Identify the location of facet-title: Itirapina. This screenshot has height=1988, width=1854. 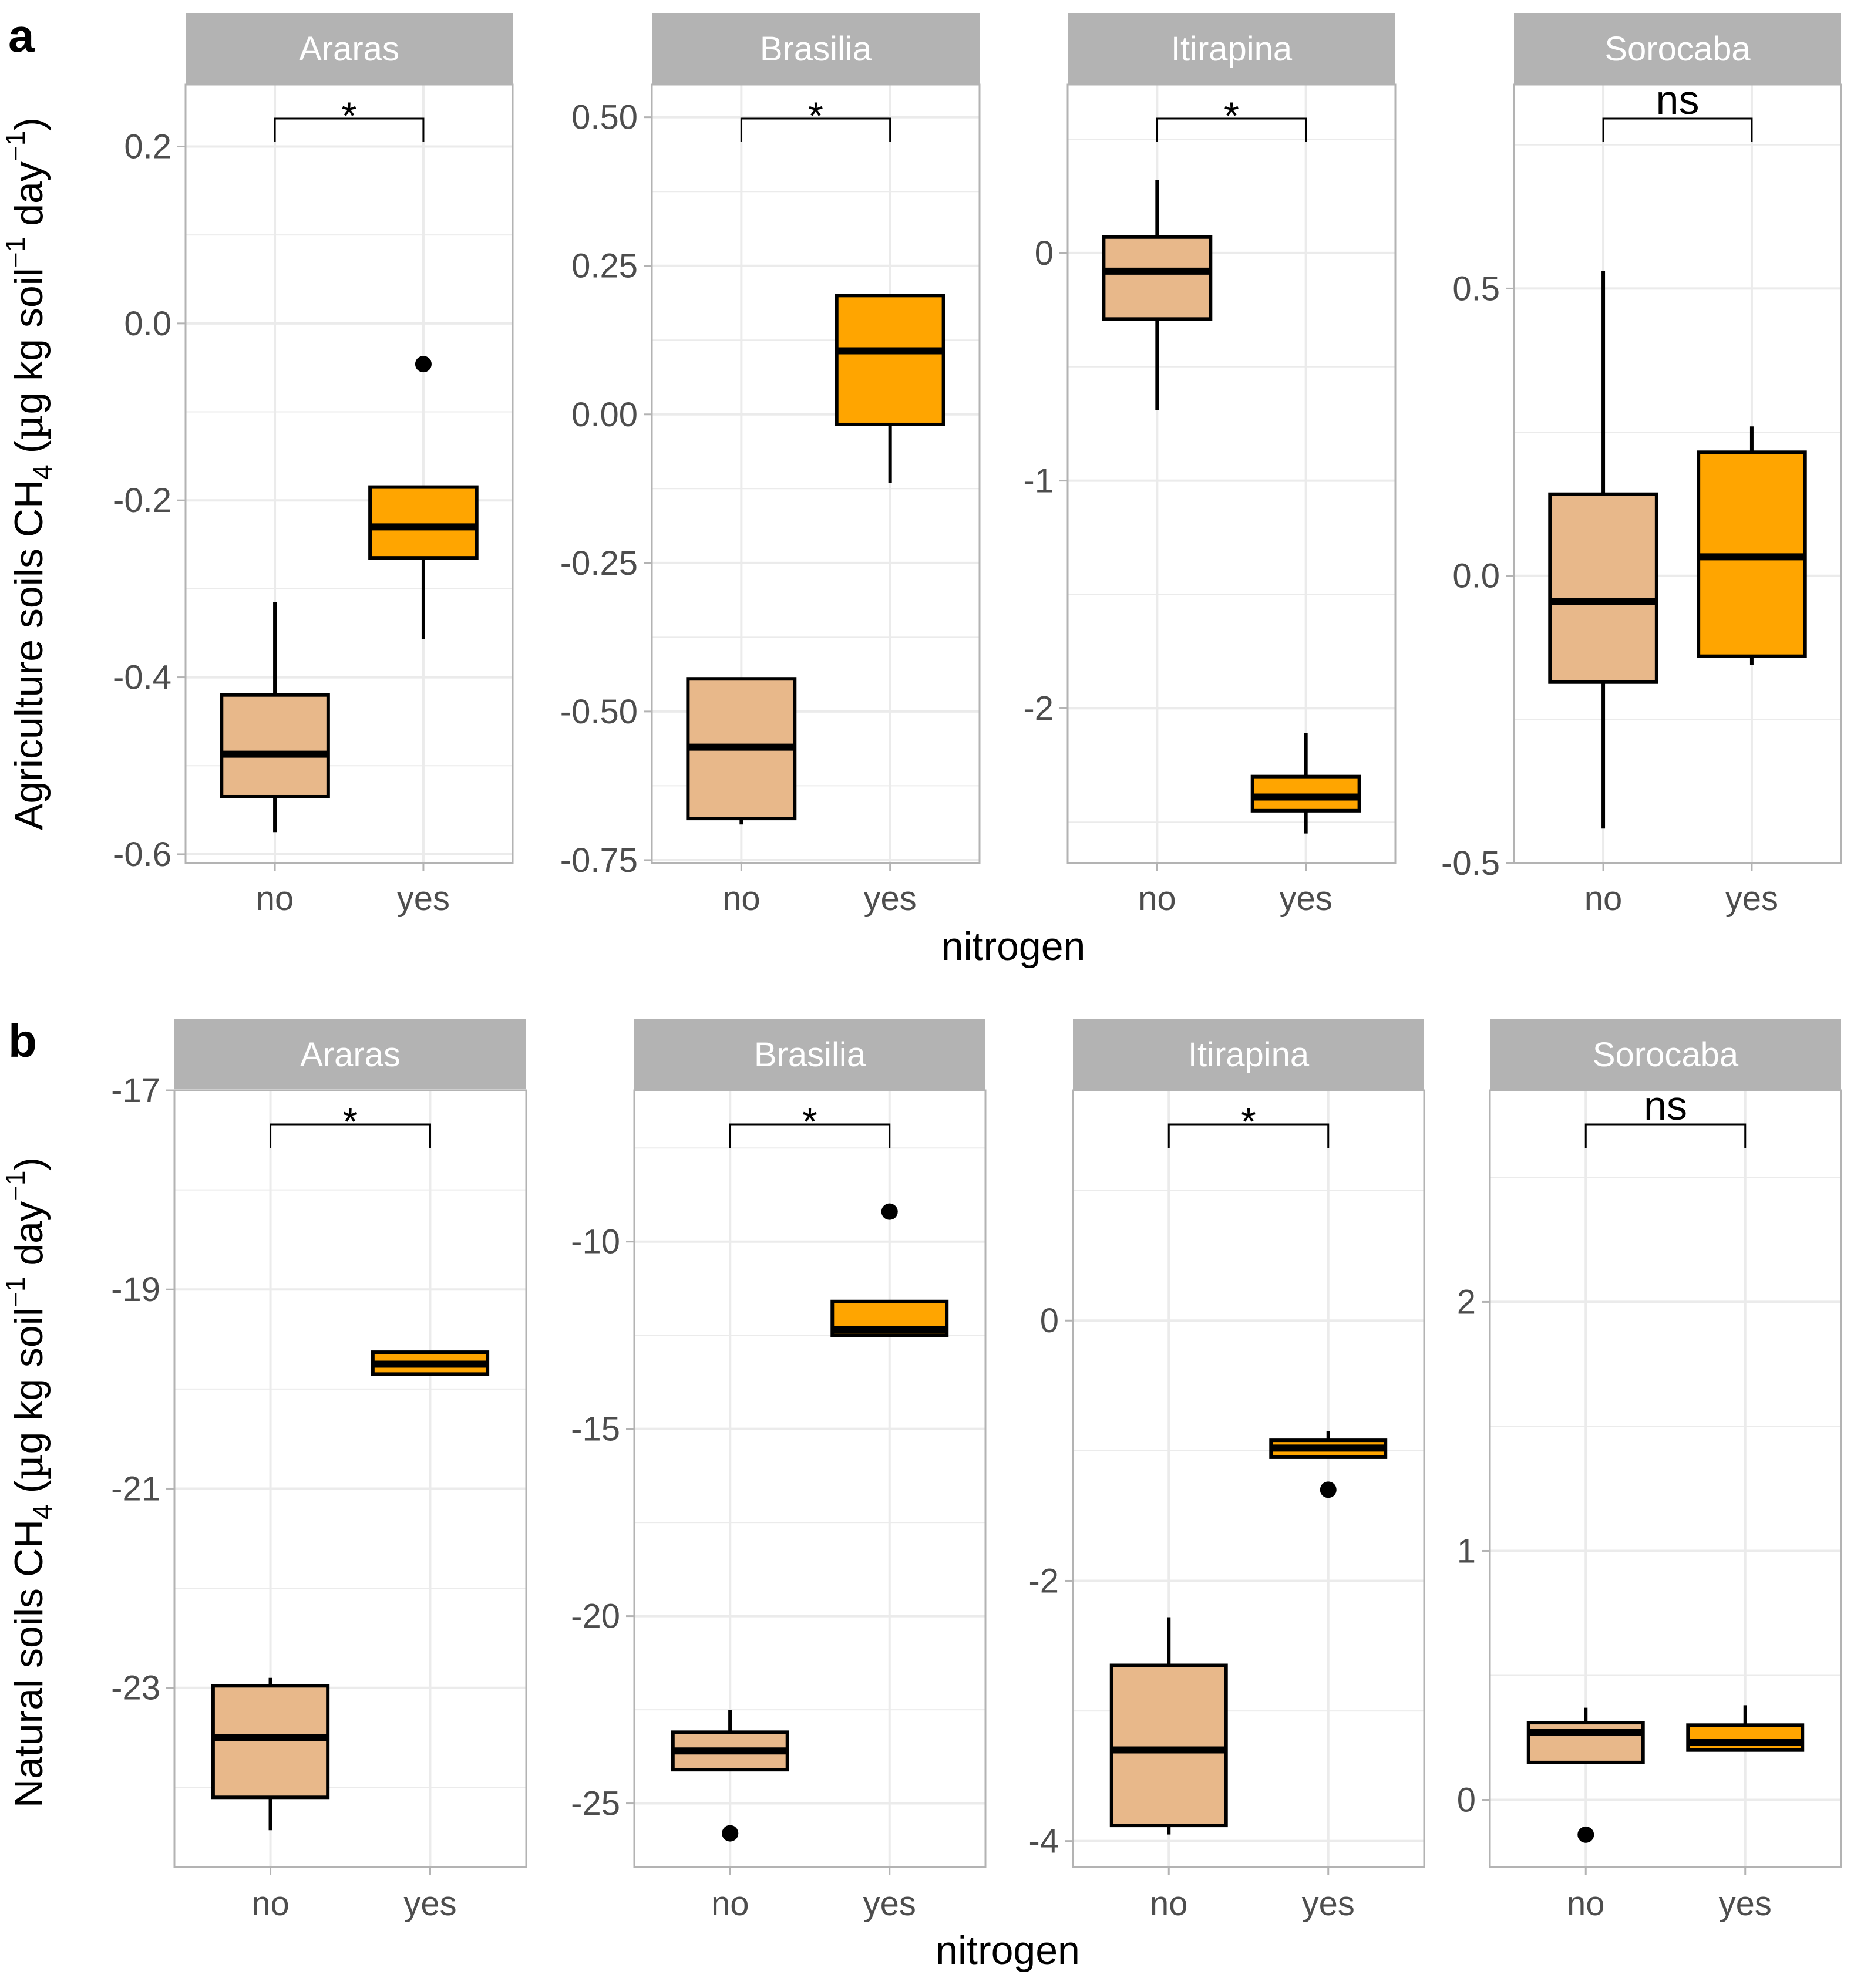
(1249, 1055).